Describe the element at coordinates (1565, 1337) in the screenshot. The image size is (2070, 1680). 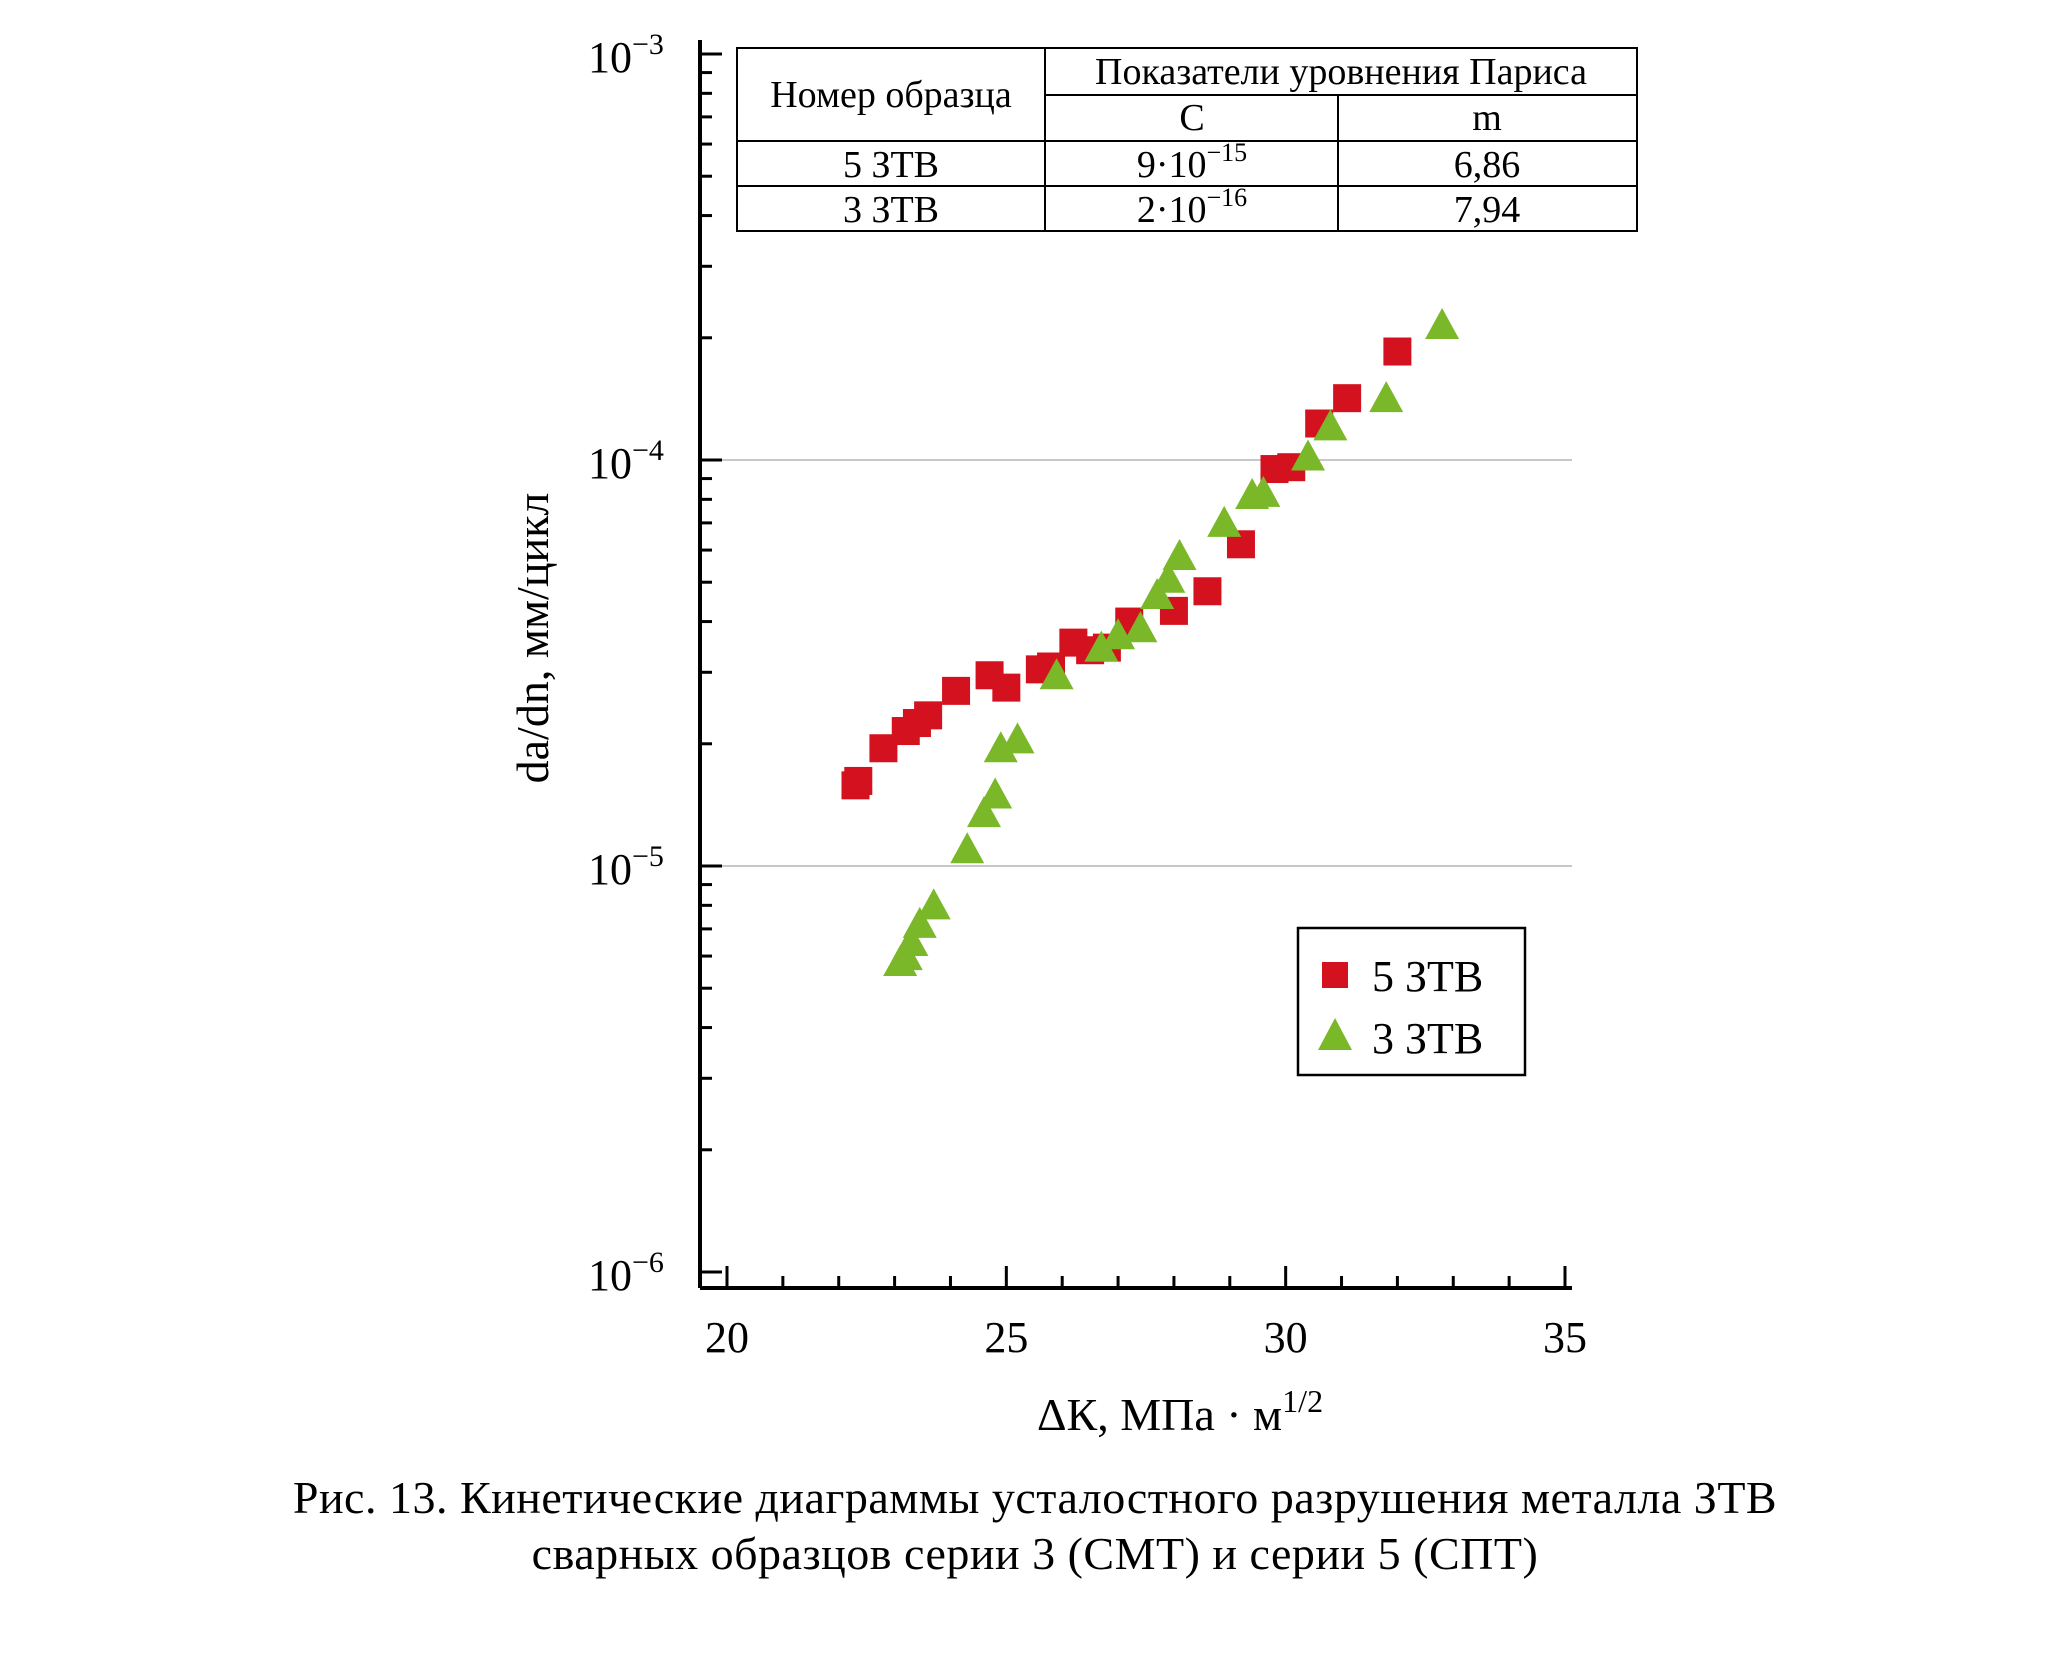
I see `x-tick-label: 35` at that location.